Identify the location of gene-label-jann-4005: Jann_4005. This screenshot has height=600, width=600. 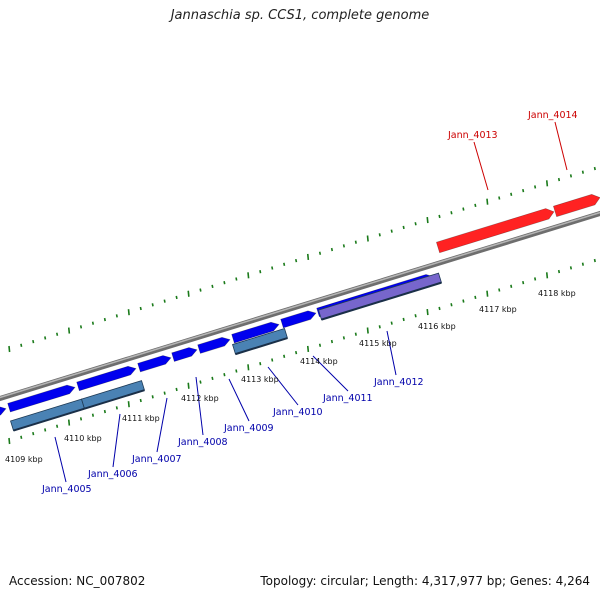
(66, 489).